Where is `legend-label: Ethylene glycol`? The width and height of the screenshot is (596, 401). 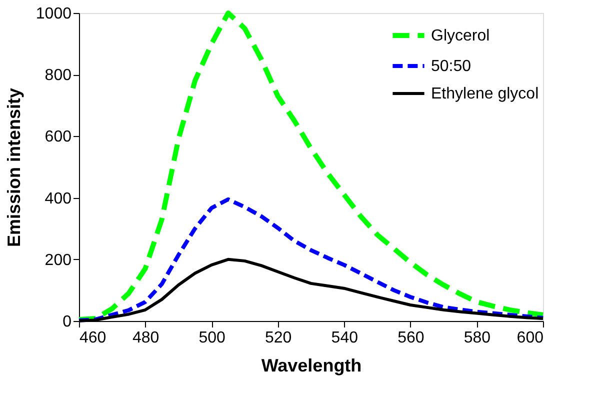 legend-label: Ethylene glycol is located at coordinates (485, 94).